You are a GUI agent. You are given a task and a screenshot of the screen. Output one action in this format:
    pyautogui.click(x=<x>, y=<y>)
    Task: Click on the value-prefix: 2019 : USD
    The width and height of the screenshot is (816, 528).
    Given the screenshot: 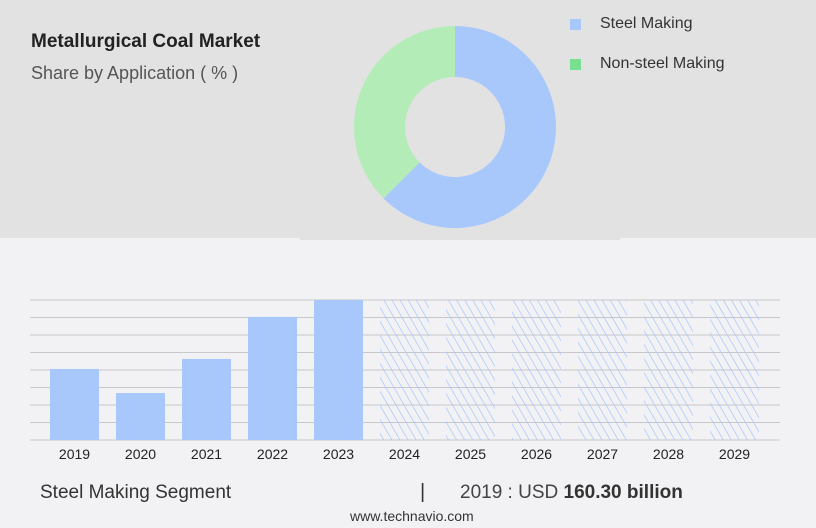 What is the action you would take?
    pyautogui.click(x=509, y=492)
    